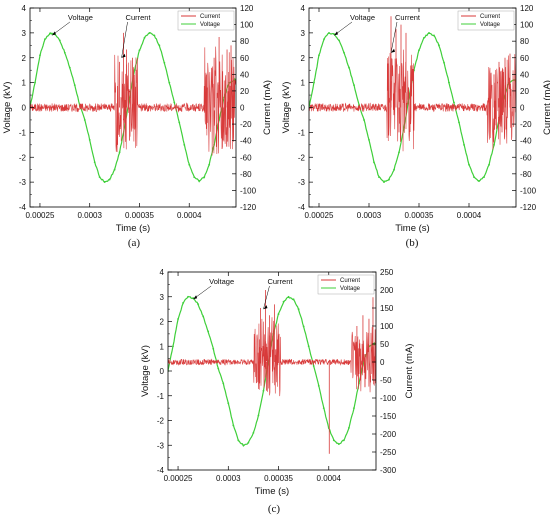 Image resolution: width=550 pixels, height=518 pixels. What do you see at coordinates (244, 41) in the screenshot?
I see `y-right-tick-label: 80` at bounding box center [244, 41].